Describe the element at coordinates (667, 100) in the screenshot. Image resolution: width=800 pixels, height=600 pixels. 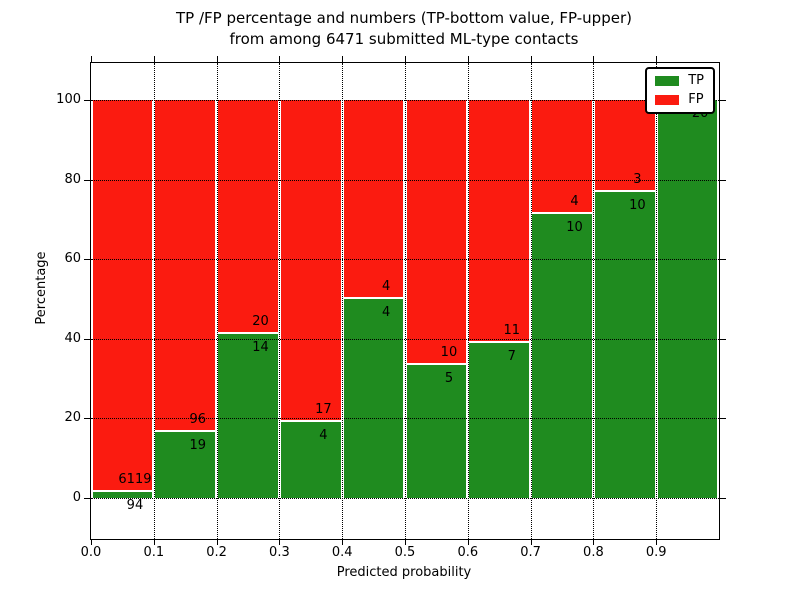
I see `fp-color-swatch` at that location.